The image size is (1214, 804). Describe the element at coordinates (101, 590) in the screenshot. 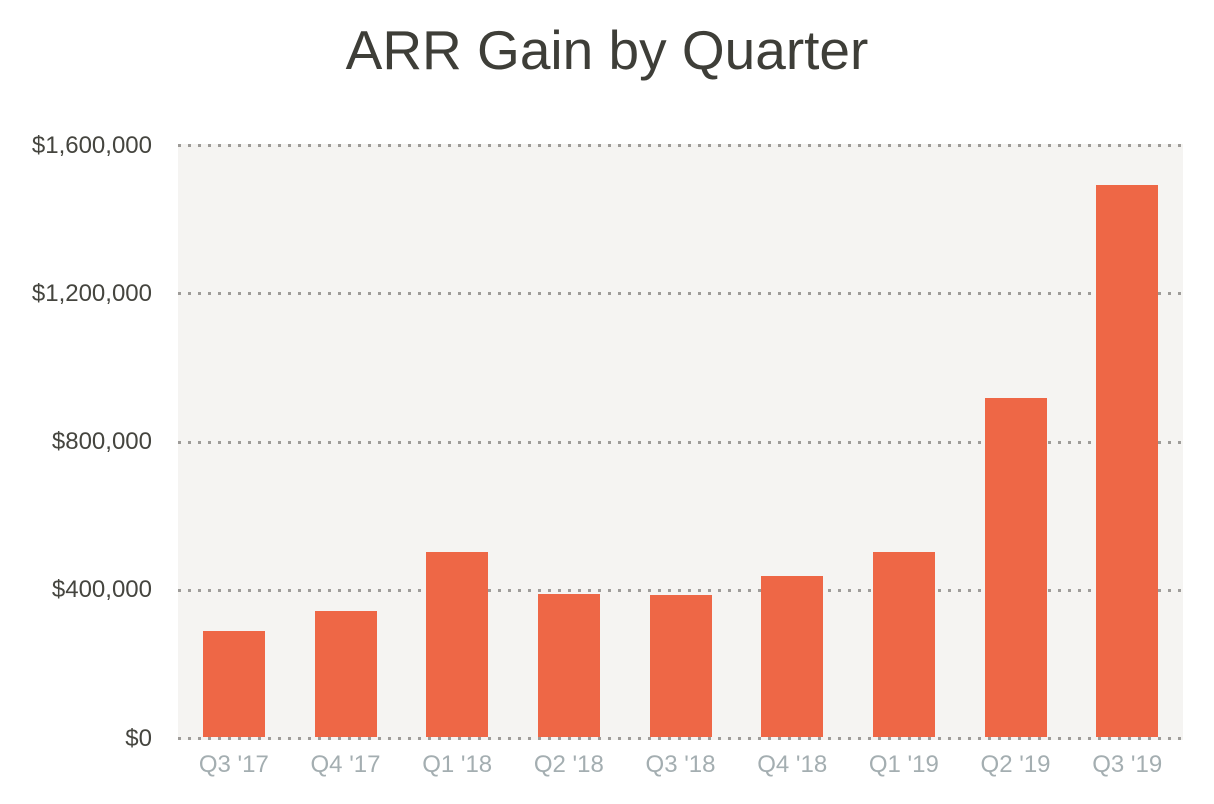

I see `y-tick-label: $400,000` at that location.